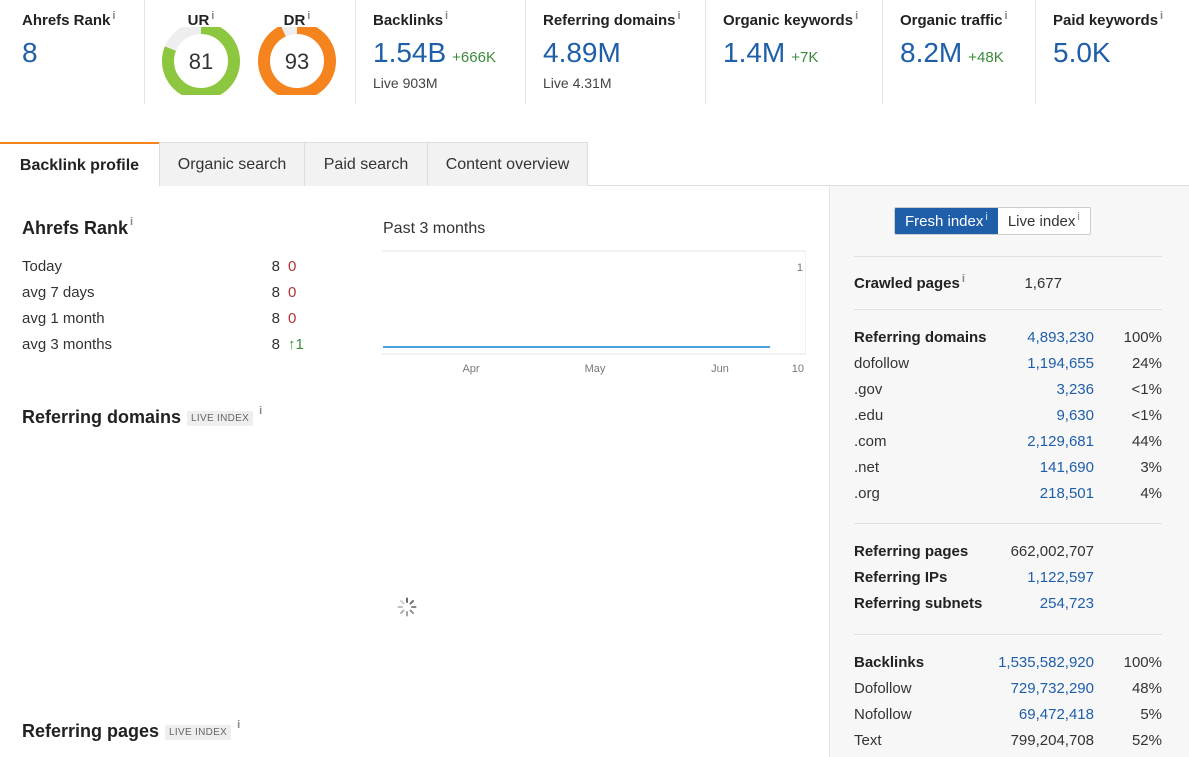 The width and height of the screenshot is (1189, 757). I want to click on backlinks-row-label: Nofollow, so click(883, 714).